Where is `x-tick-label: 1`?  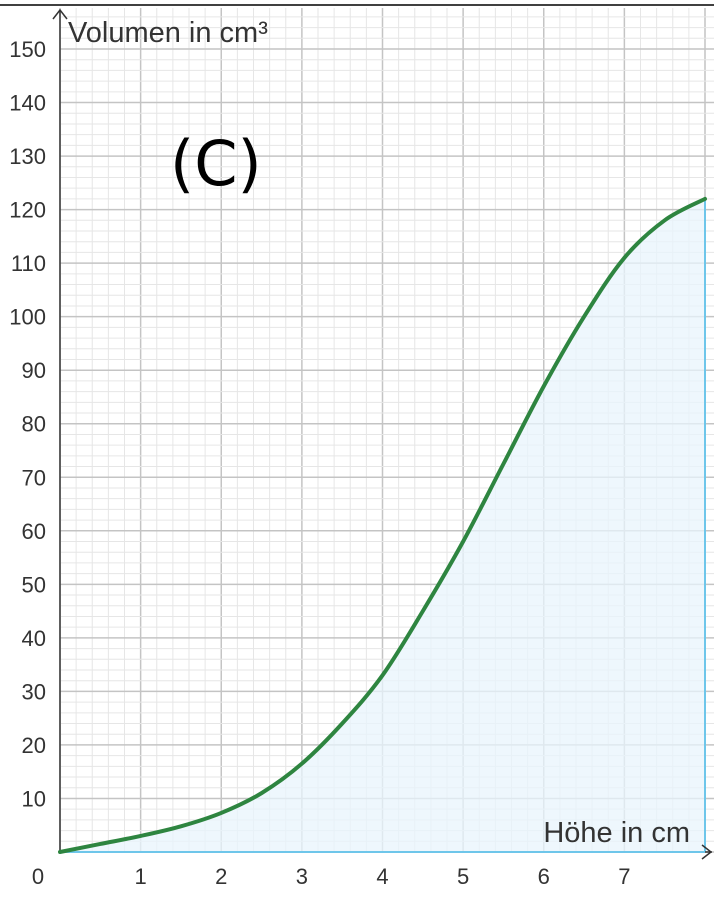
x-tick-label: 1 is located at coordinates (141, 876).